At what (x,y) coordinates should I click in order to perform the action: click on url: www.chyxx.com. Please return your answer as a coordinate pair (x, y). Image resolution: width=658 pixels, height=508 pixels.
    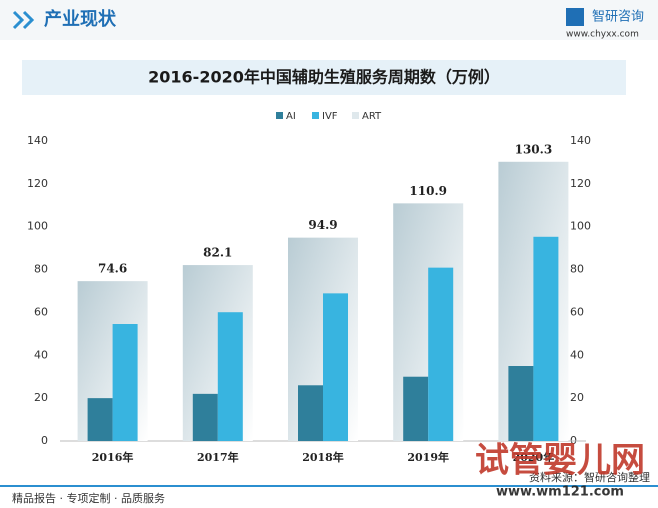
    Looking at the image, I should click on (602, 35).